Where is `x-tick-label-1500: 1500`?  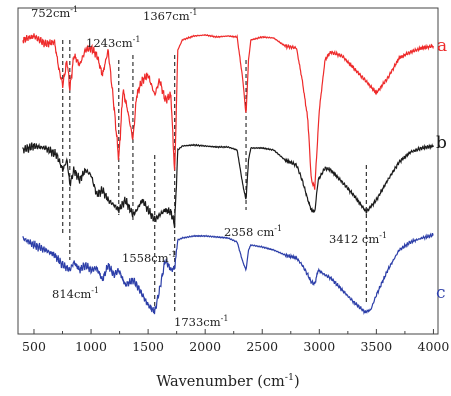 x-tick-label-1500: 1500 is located at coordinates (148, 346).